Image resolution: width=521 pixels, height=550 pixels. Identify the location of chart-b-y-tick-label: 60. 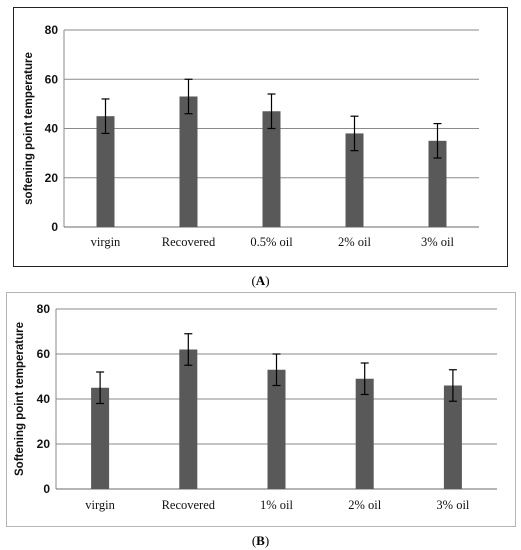
(44, 354).